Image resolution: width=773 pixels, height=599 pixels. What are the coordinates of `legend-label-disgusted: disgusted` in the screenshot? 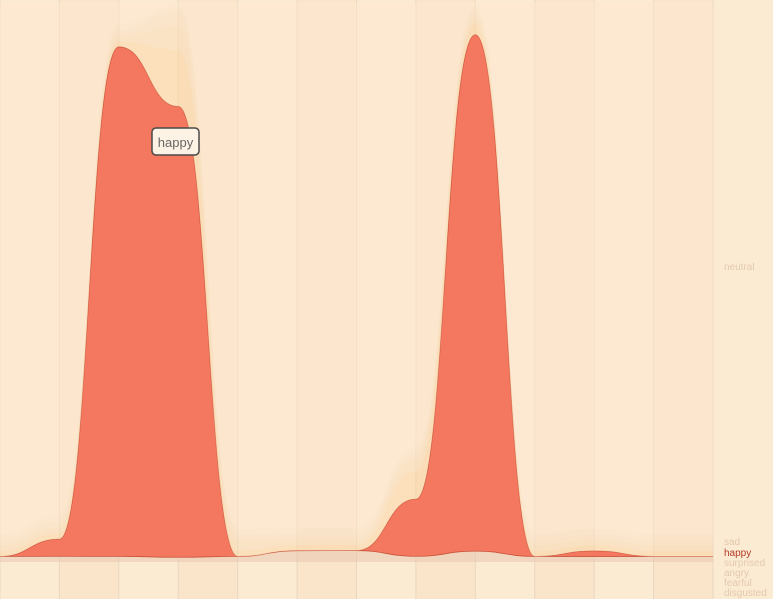 It's located at (745, 593).